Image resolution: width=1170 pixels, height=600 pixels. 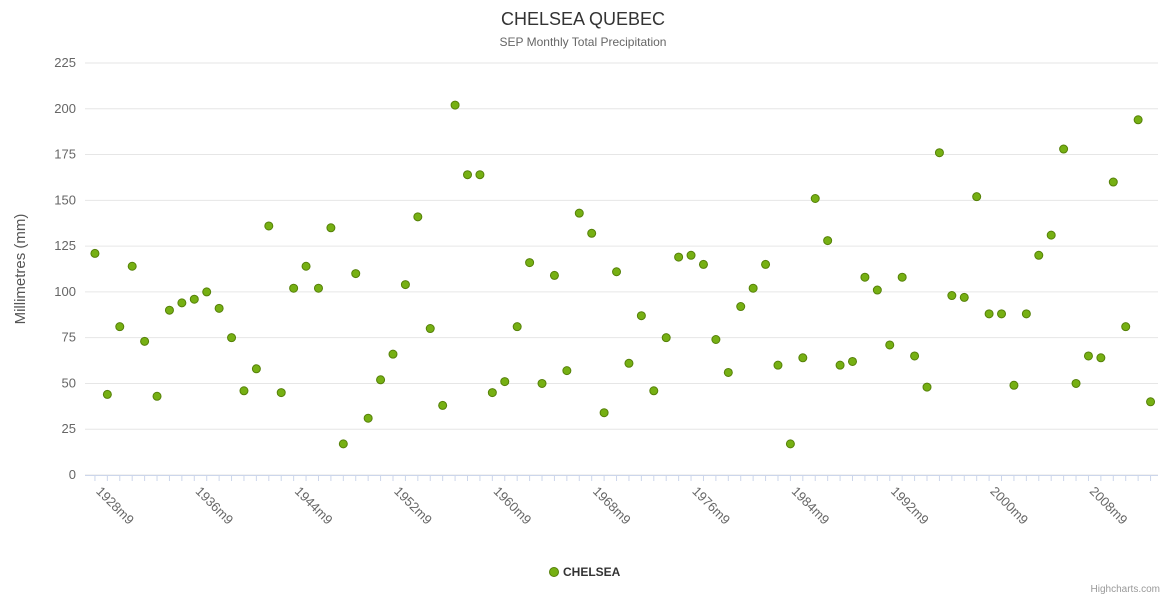 What do you see at coordinates (554, 572) in the screenshot?
I see `legend-marker-icon` at bounding box center [554, 572].